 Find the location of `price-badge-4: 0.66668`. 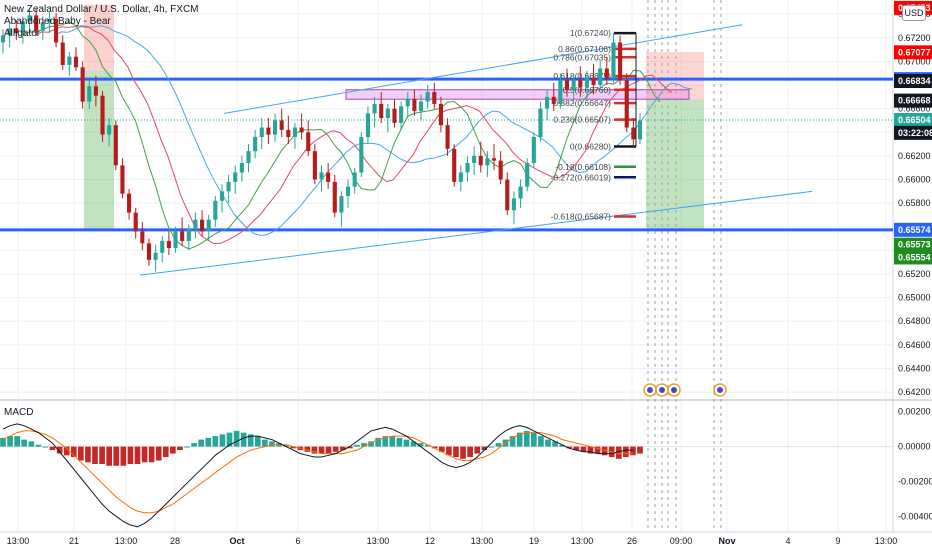

price-badge-4: 0.66668 is located at coordinates (914, 101).